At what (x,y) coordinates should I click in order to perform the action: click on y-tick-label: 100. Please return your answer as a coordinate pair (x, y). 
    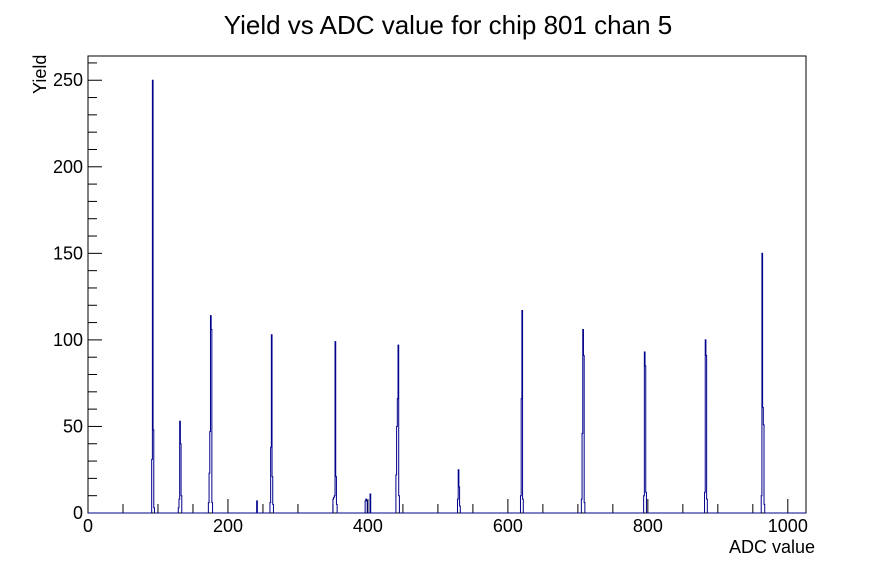
    Looking at the image, I should click on (68, 340).